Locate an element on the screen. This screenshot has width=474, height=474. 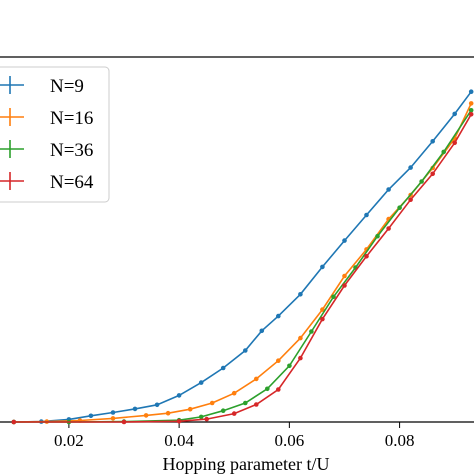
legend-entry: N=36 is located at coordinates (46, 150).